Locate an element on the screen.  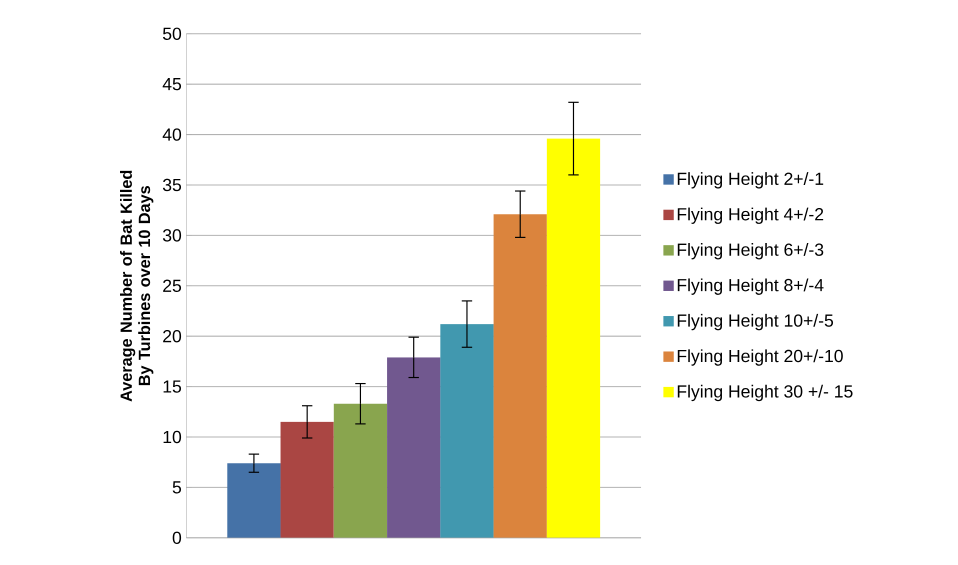
legend-label: Flying Height 6+/-3 is located at coordinates (751, 251).